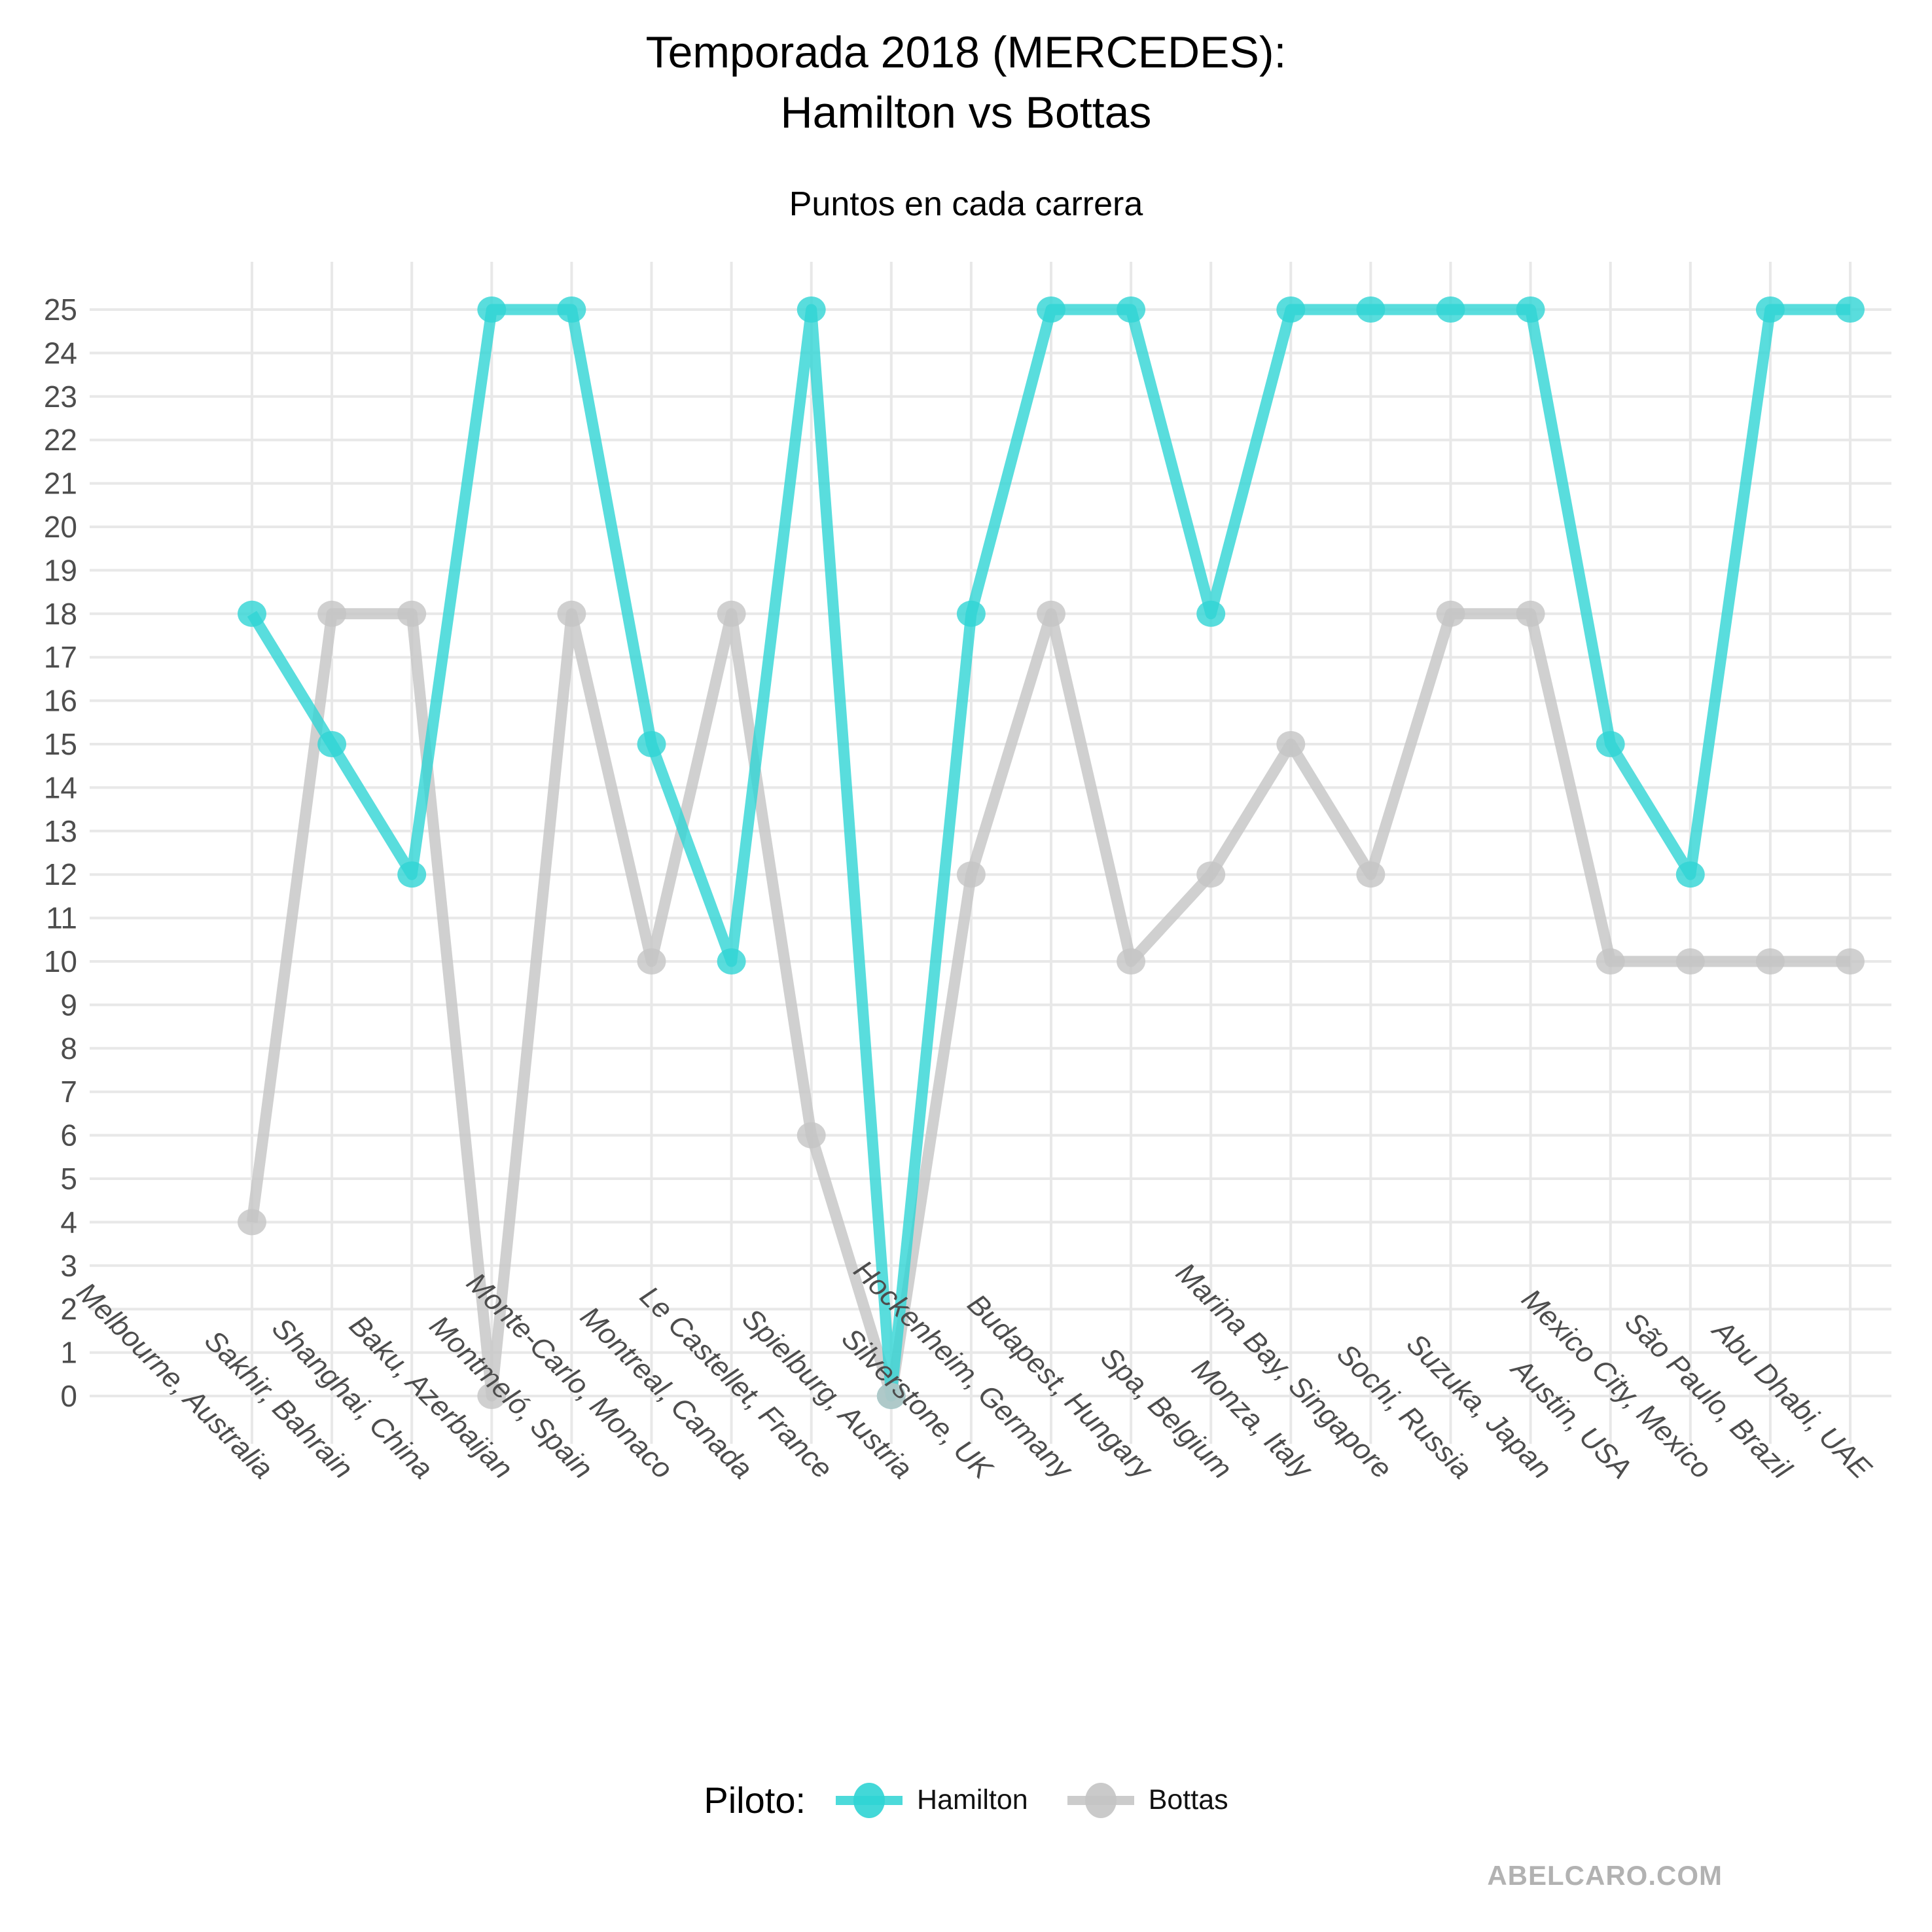  I want to click on y-tick-label: 24, so click(60, 353).